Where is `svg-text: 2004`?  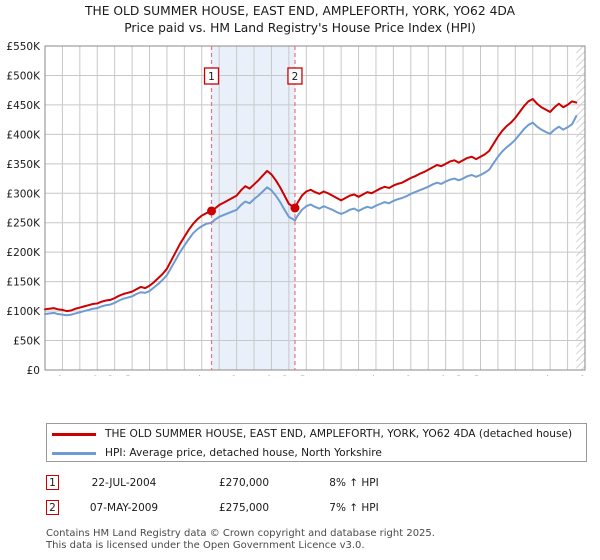 svg-text: 2004 is located at coordinates (199, 375).